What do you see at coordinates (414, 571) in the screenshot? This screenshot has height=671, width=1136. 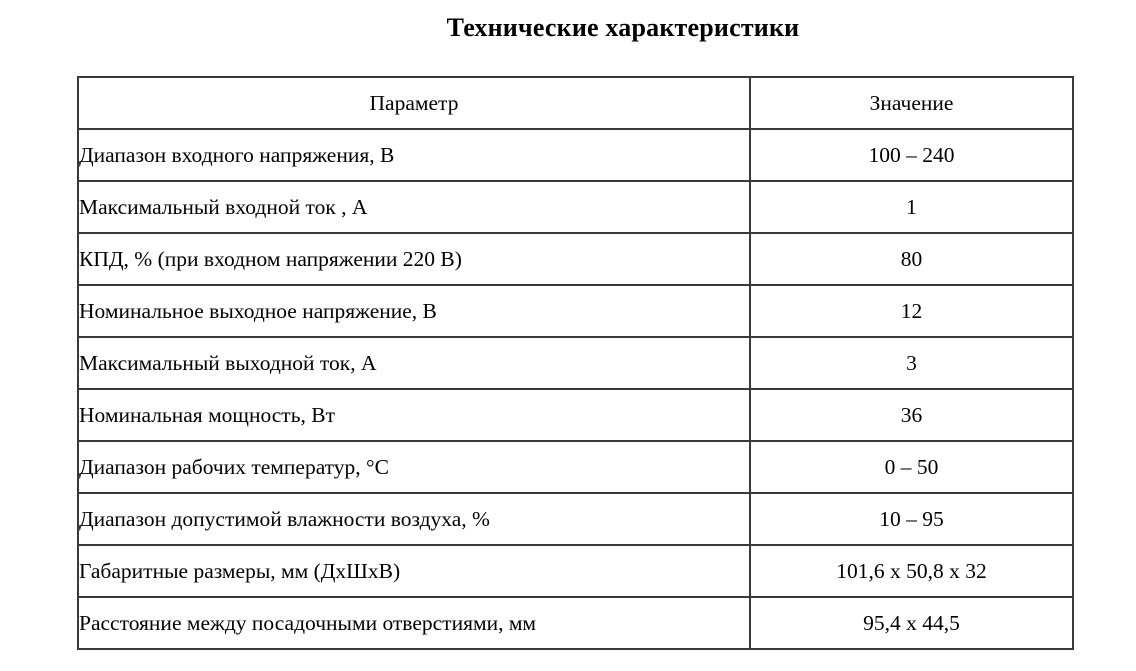 I see `param-cell: Габаритные размеры, мм (ДхШхВ)` at bounding box center [414, 571].